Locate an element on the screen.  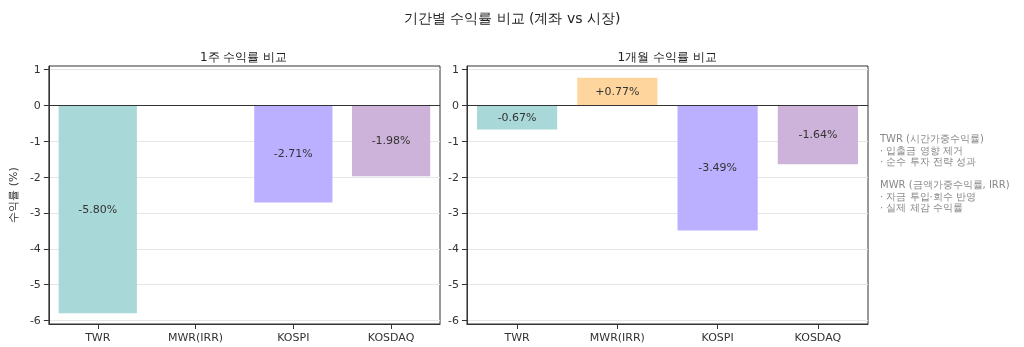
chart-title: 1개월 수익률 비교 is located at coordinates (667, 57).